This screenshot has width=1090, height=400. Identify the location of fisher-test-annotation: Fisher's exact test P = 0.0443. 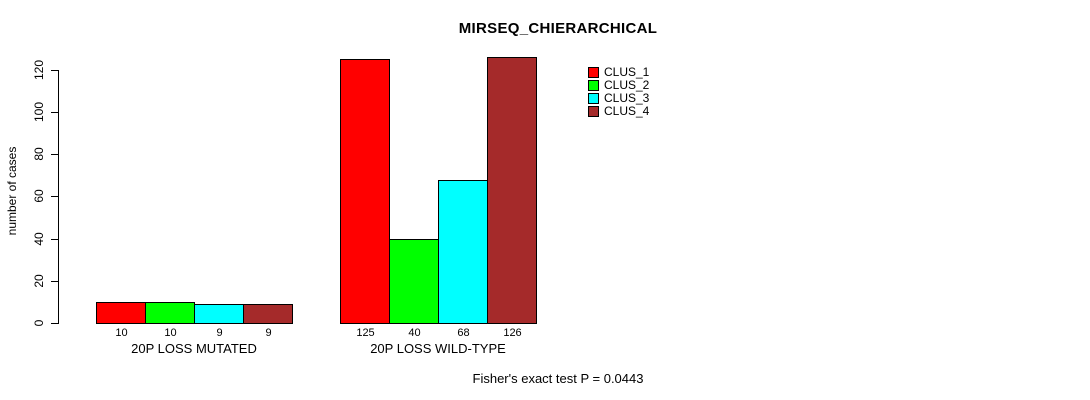
(558, 378).